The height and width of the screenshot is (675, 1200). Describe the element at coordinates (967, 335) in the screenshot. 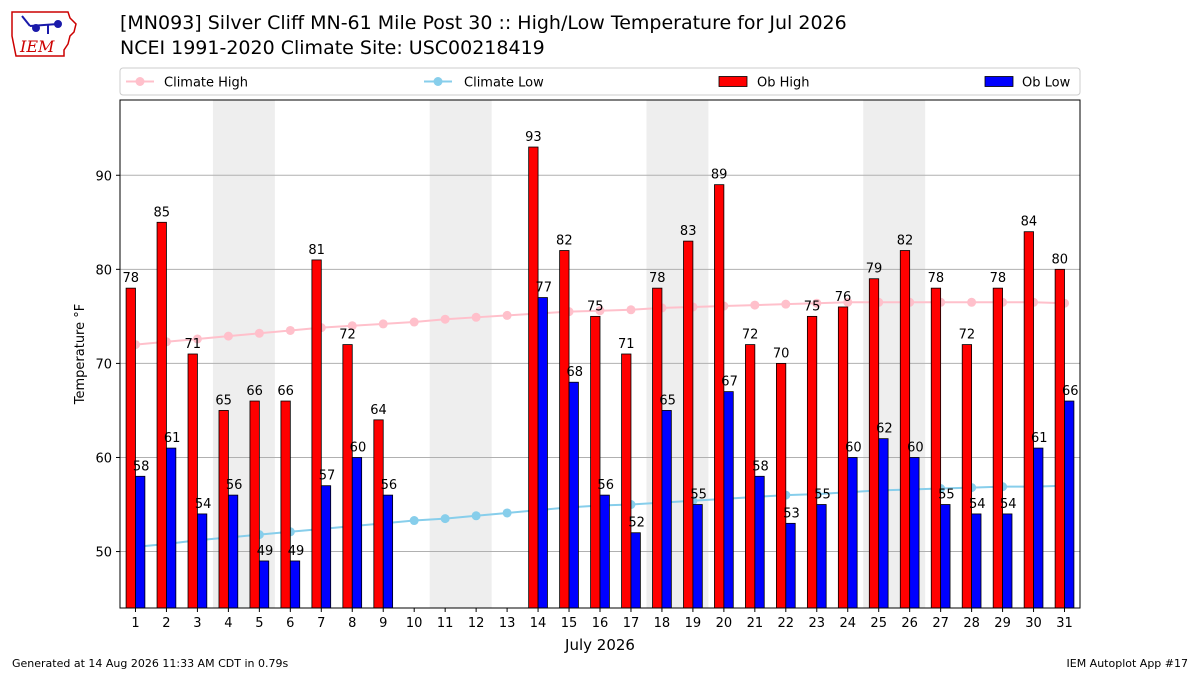

I see `ob-high-label: 72` at that location.